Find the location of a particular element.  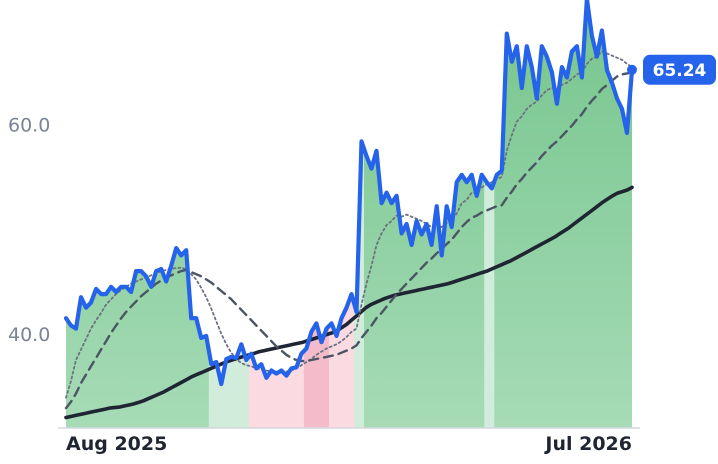

x-tick-label: Jul 2026 is located at coordinates (587, 444).